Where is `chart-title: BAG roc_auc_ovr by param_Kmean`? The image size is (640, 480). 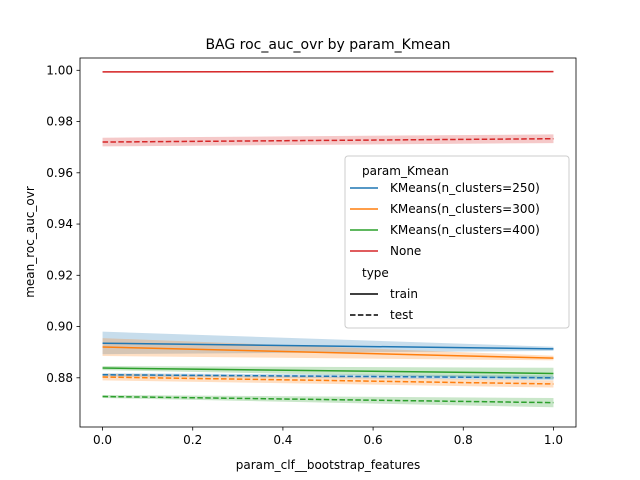 chart-title: BAG roc_auc_ovr by param_Kmean is located at coordinates (327, 45).